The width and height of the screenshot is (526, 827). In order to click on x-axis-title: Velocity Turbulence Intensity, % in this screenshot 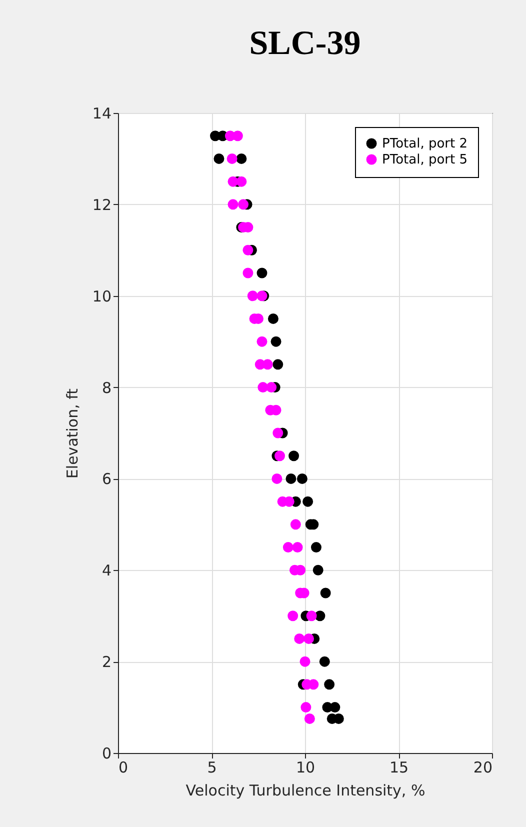, I will do `click(306, 791)`.